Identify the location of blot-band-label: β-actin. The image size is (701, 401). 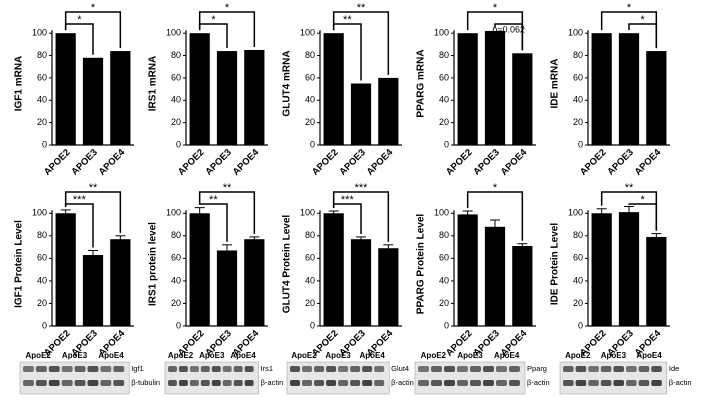
(538, 382).